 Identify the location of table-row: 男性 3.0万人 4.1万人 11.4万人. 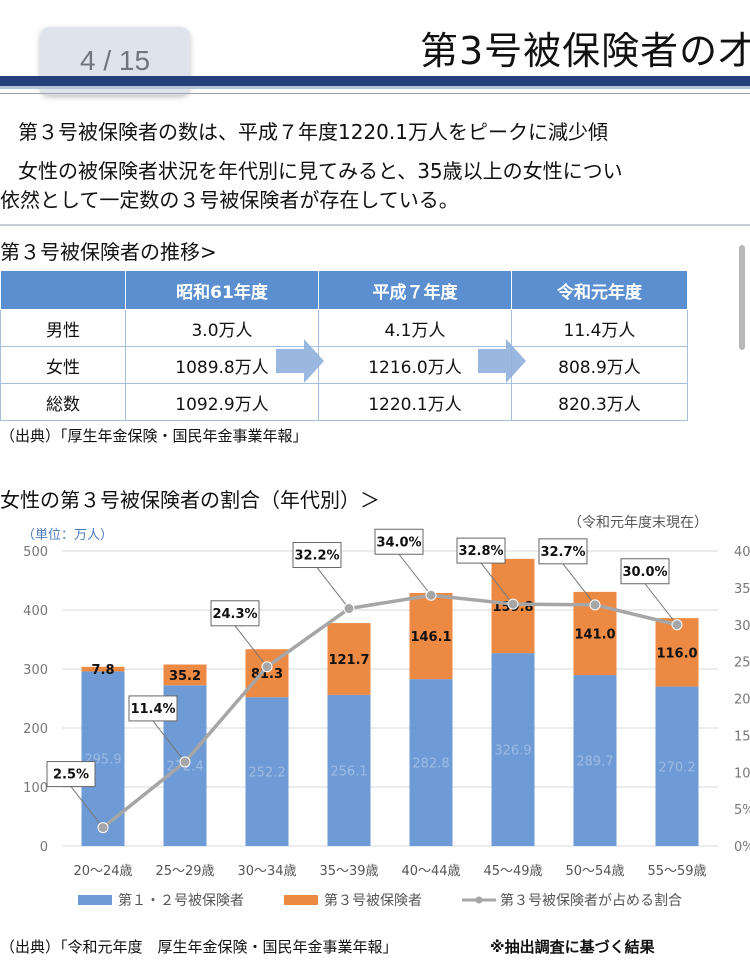
(344, 328).